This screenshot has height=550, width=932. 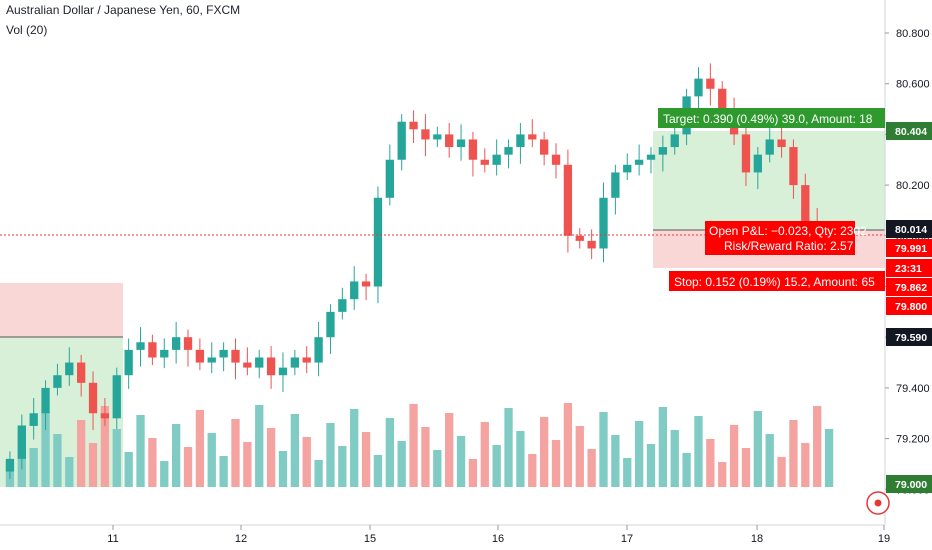 I want to click on time-tick-label: 11, so click(x=112, y=539).